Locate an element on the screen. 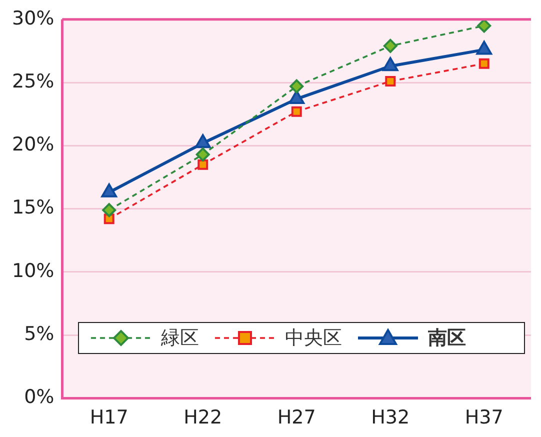 The height and width of the screenshot is (437, 541). legend-label: 南区 is located at coordinates (447, 339).